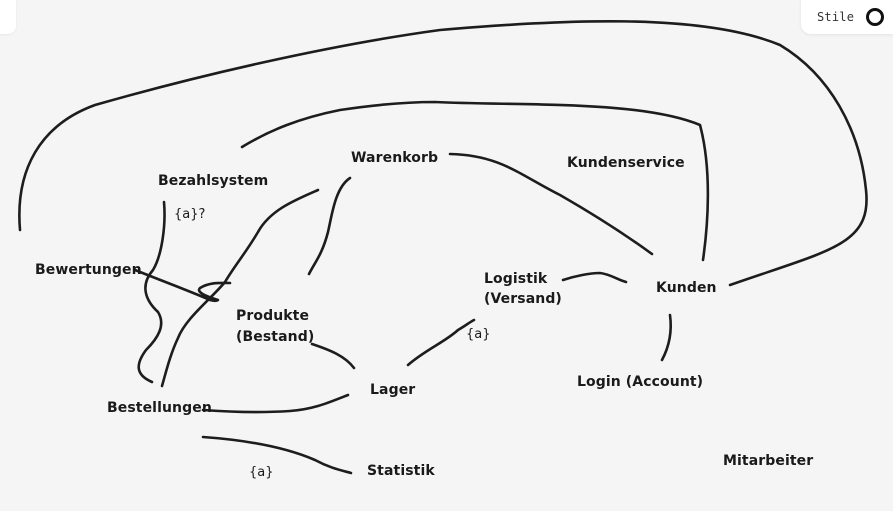  What do you see at coordinates (275, 403) in the screenshot?
I see `edge-bestellungen-lager` at bounding box center [275, 403].